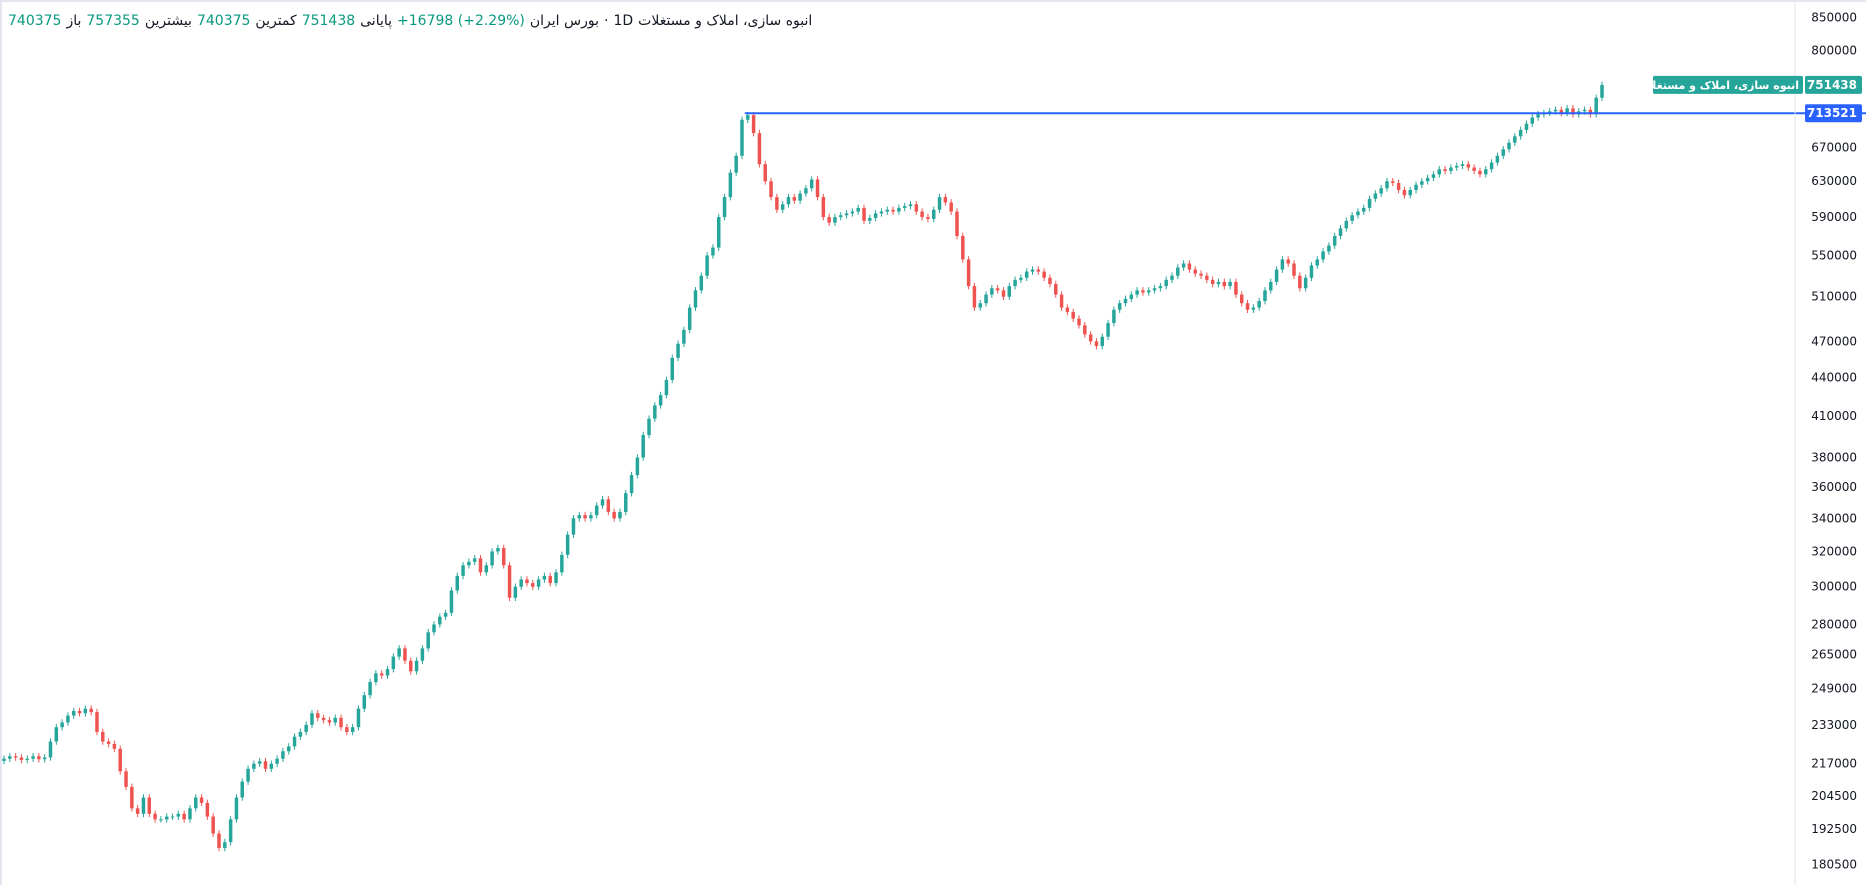 The image size is (1866, 885). Describe the element at coordinates (1832, 85) in the screenshot. I see `price-tag-value: 751438` at that location.